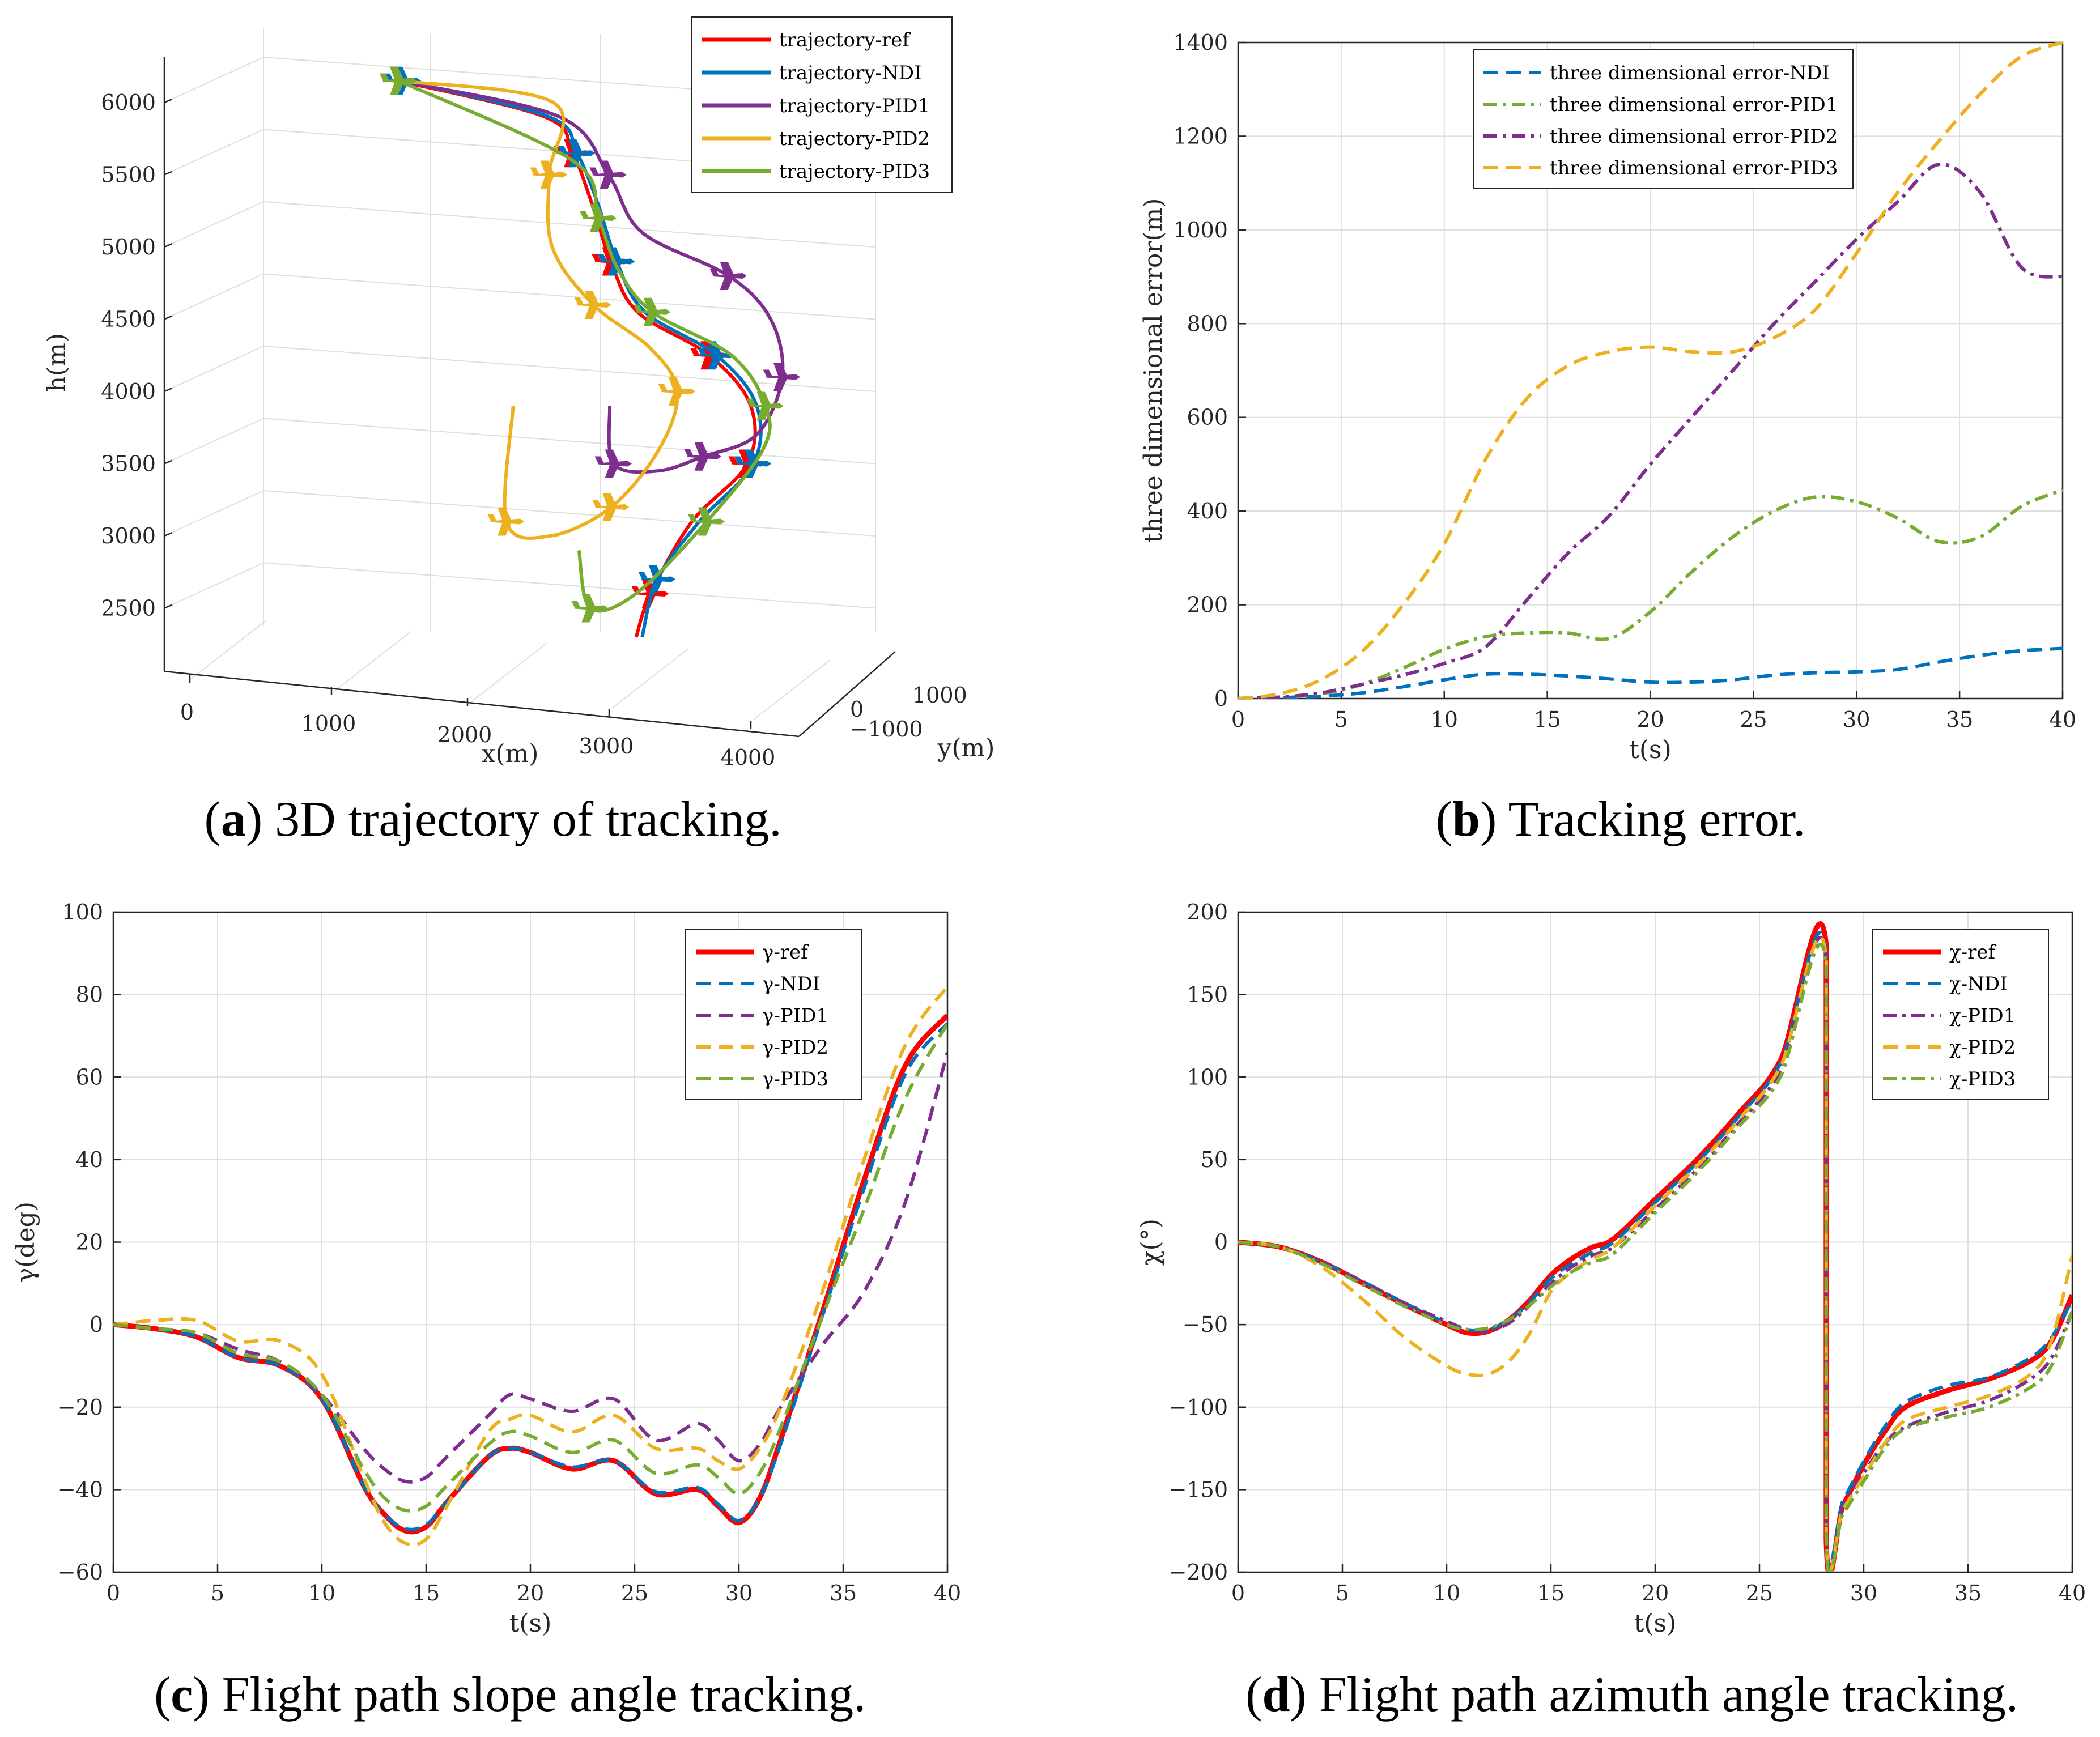 The height and width of the screenshot is (1737, 2100). What do you see at coordinates (1198, 1489) in the screenshot?
I see `y-tick-label: −150` at bounding box center [1198, 1489].